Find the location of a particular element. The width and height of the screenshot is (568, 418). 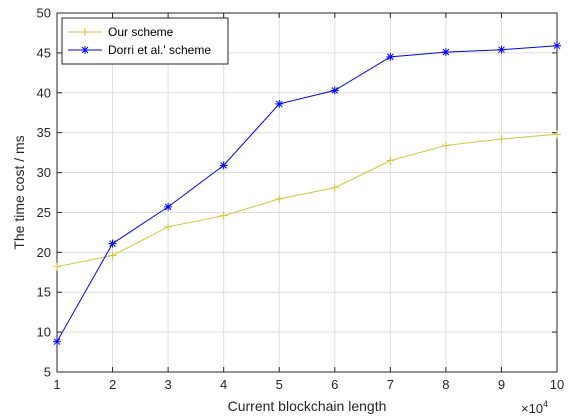

x-tick-label: 9 is located at coordinates (501, 384).